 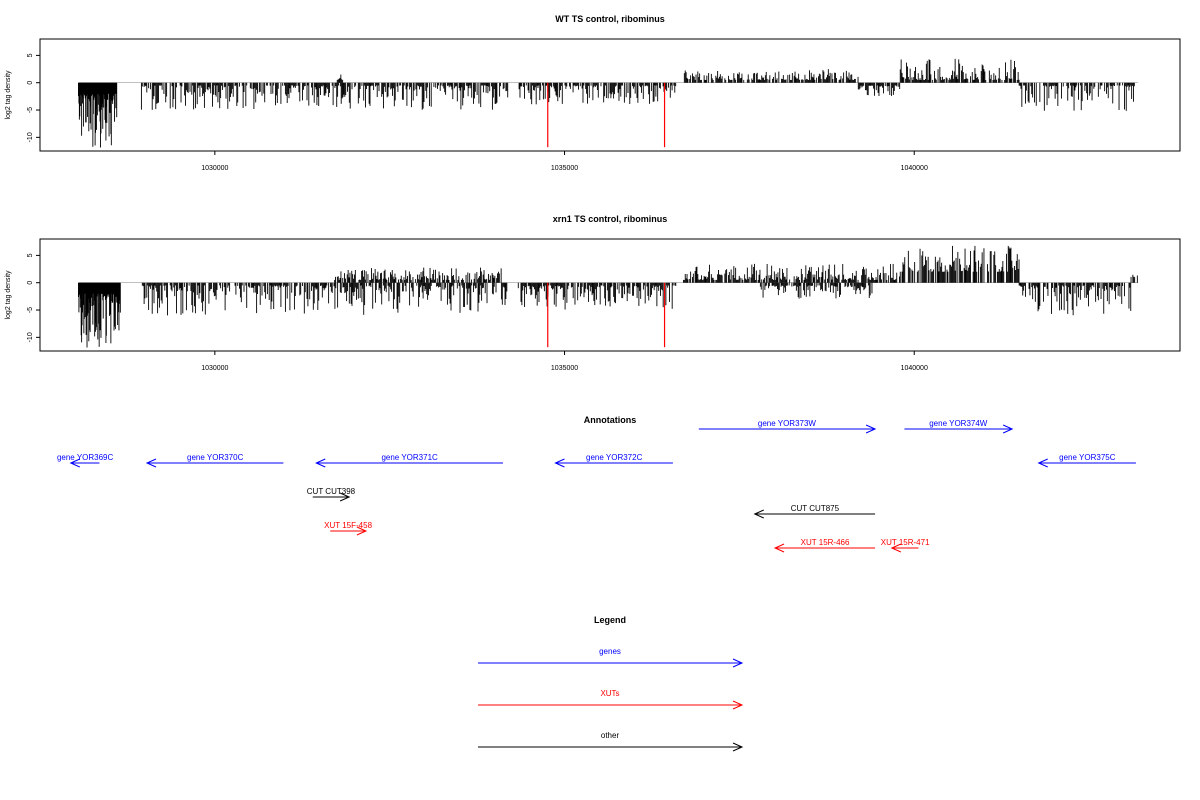 What do you see at coordinates (610, 735) in the screenshot?
I see `legend-label: other` at bounding box center [610, 735].